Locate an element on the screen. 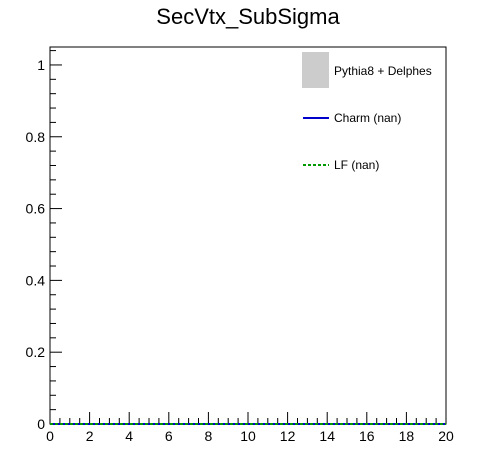 This screenshot has height=472, width=496. y-tick-label: 0.4 is located at coordinates (36, 280).